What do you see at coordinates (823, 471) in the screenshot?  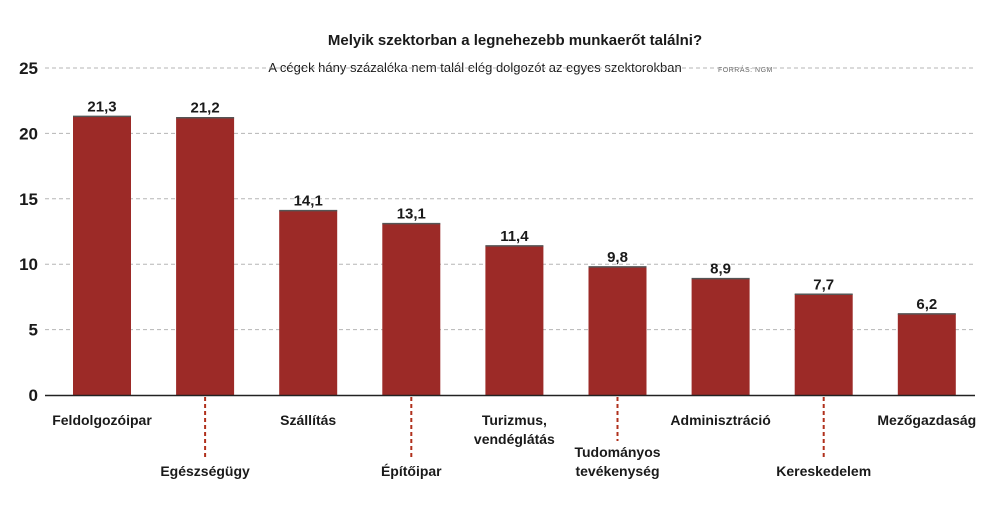 I see `category-label: Kereskedelem` at bounding box center [823, 471].